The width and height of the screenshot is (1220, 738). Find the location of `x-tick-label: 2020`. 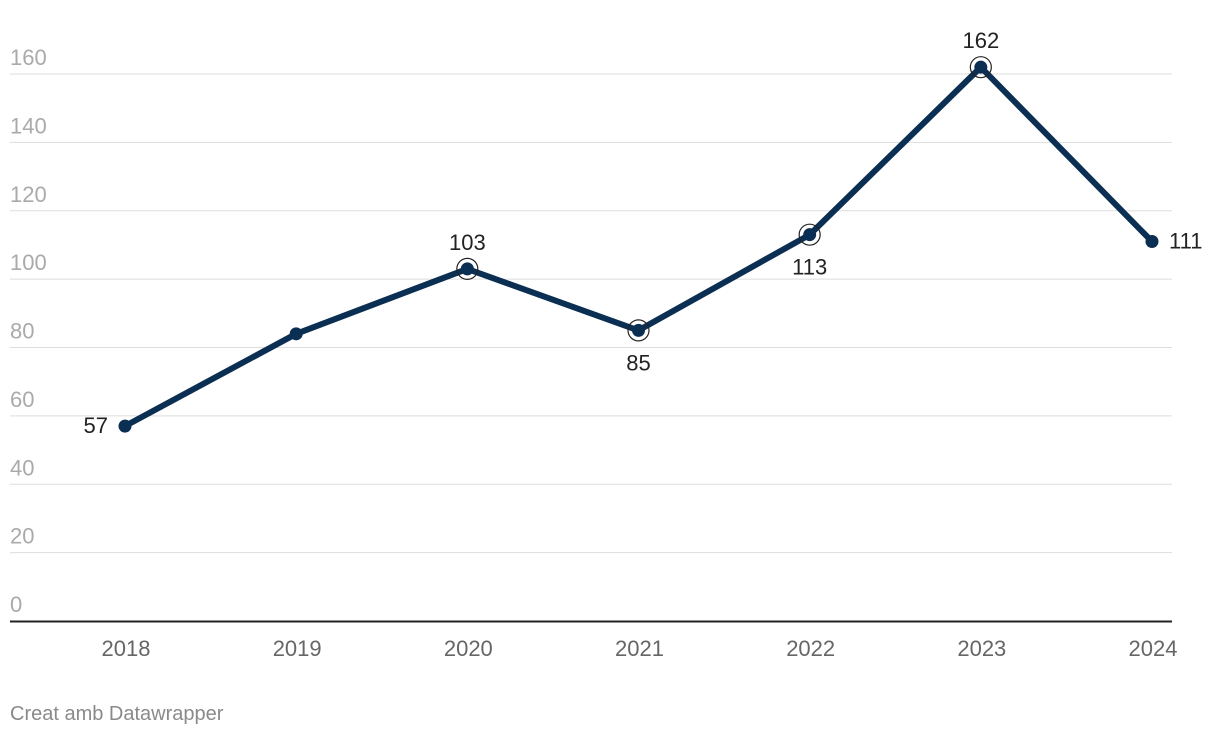

x-tick-label: 2020 is located at coordinates (468, 648).